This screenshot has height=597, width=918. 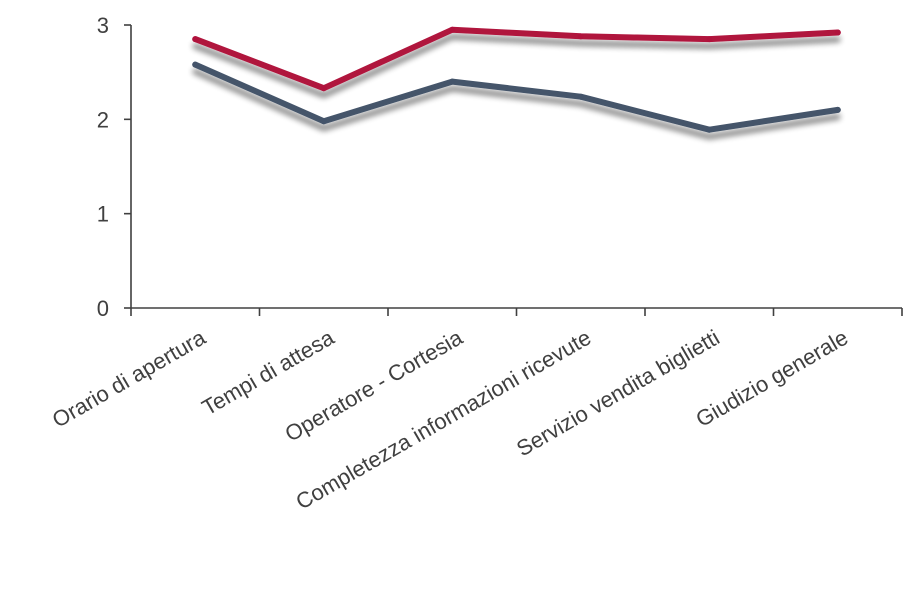 I want to click on y-tick-label: 3, so click(x=103, y=25).